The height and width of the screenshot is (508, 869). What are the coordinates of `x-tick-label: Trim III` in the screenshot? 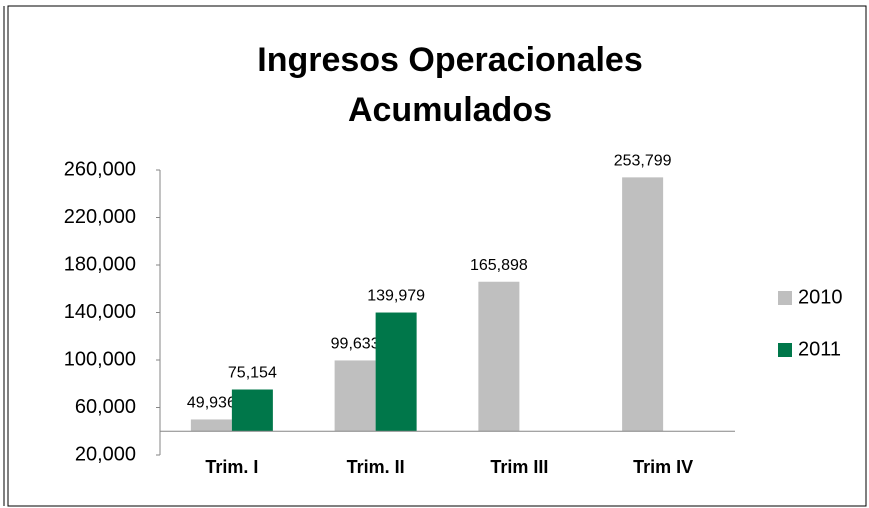 It's located at (519, 467).